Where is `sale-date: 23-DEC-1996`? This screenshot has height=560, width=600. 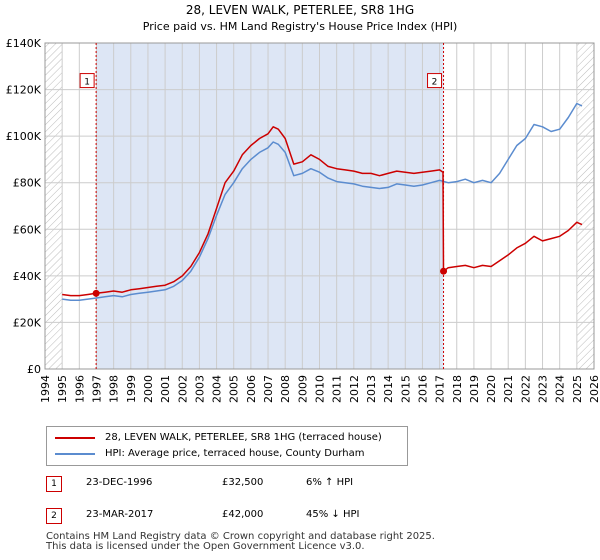
sale-date: 23-DEC-1996 is located at coordinates (119, 482).